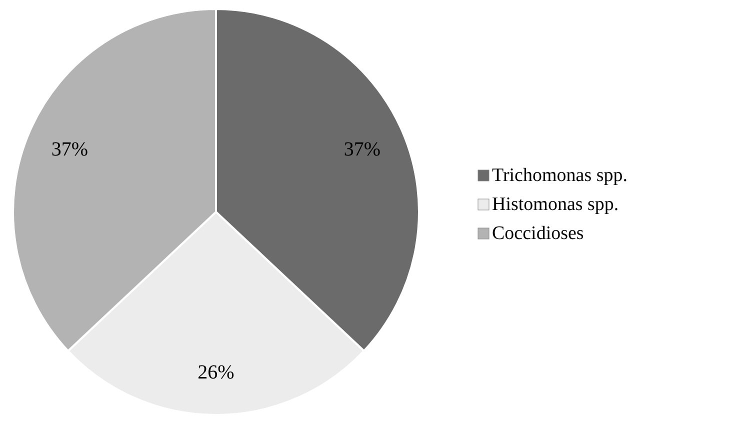 The width and height of the screenshot is (735, 426). Describe the element at coordinates (538, 233) in the screenshot. I see `legend-label: Coccidioses` at that location.